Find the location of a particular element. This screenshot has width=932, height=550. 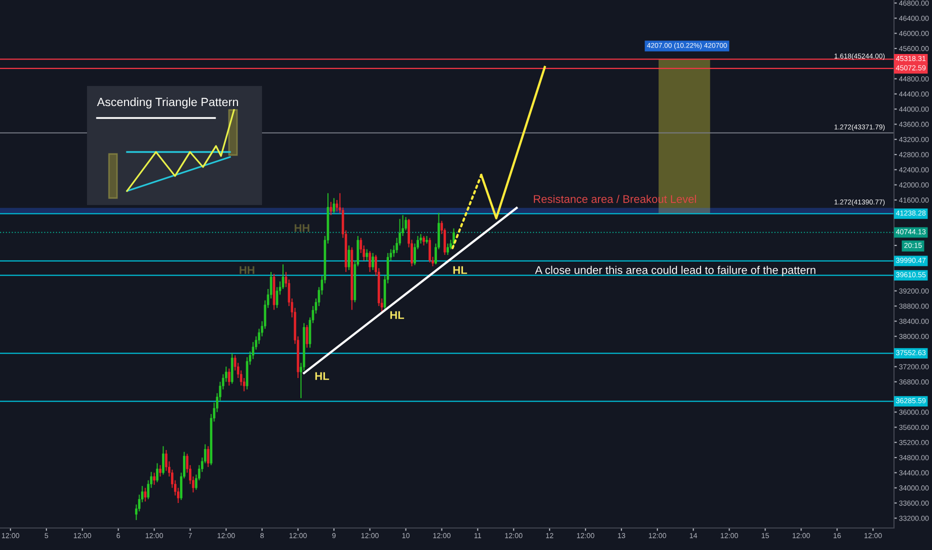

annotation: A close under this area could lead to failure of the pattern is located at coordinates (675, 271).